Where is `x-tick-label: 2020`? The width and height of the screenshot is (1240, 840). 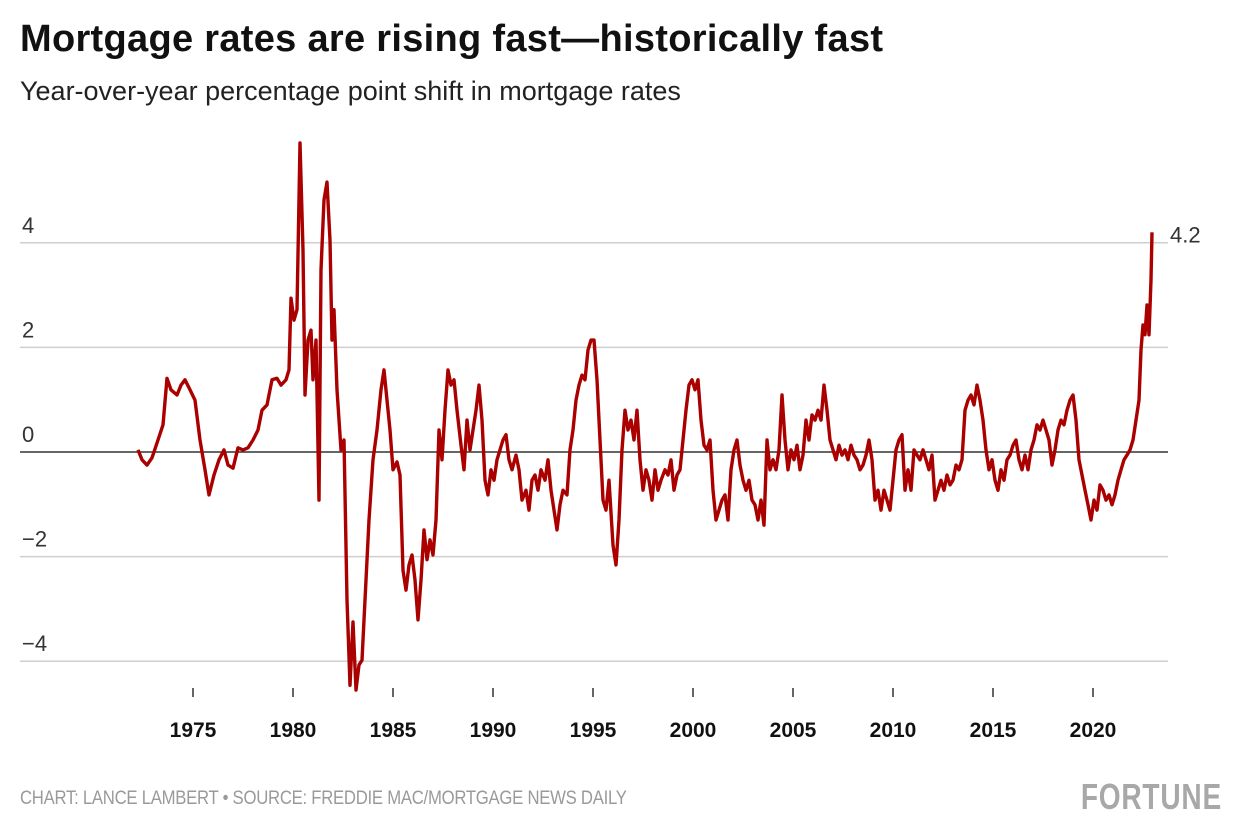 x-tick-label: 2020 is located at coordinates (1093, 730).